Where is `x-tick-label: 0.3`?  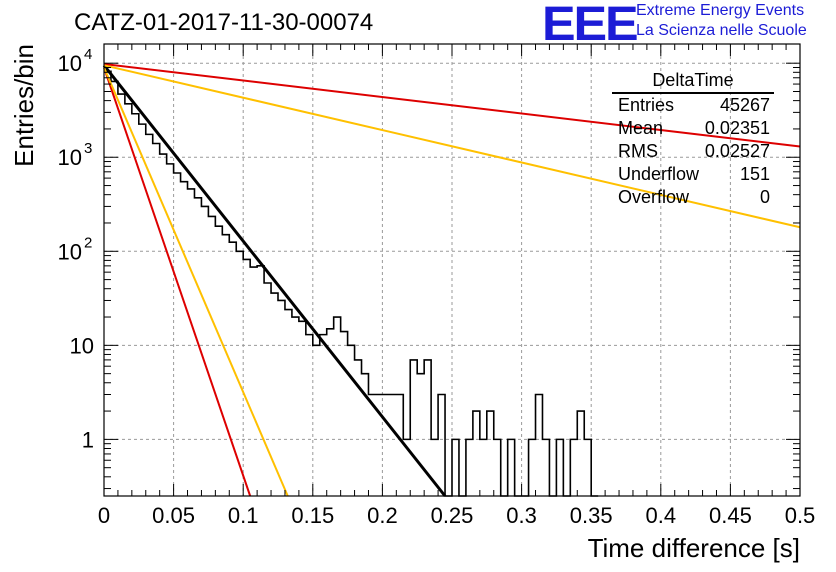
x-tick-label: 0.3 is located at coordinates (521, 515).